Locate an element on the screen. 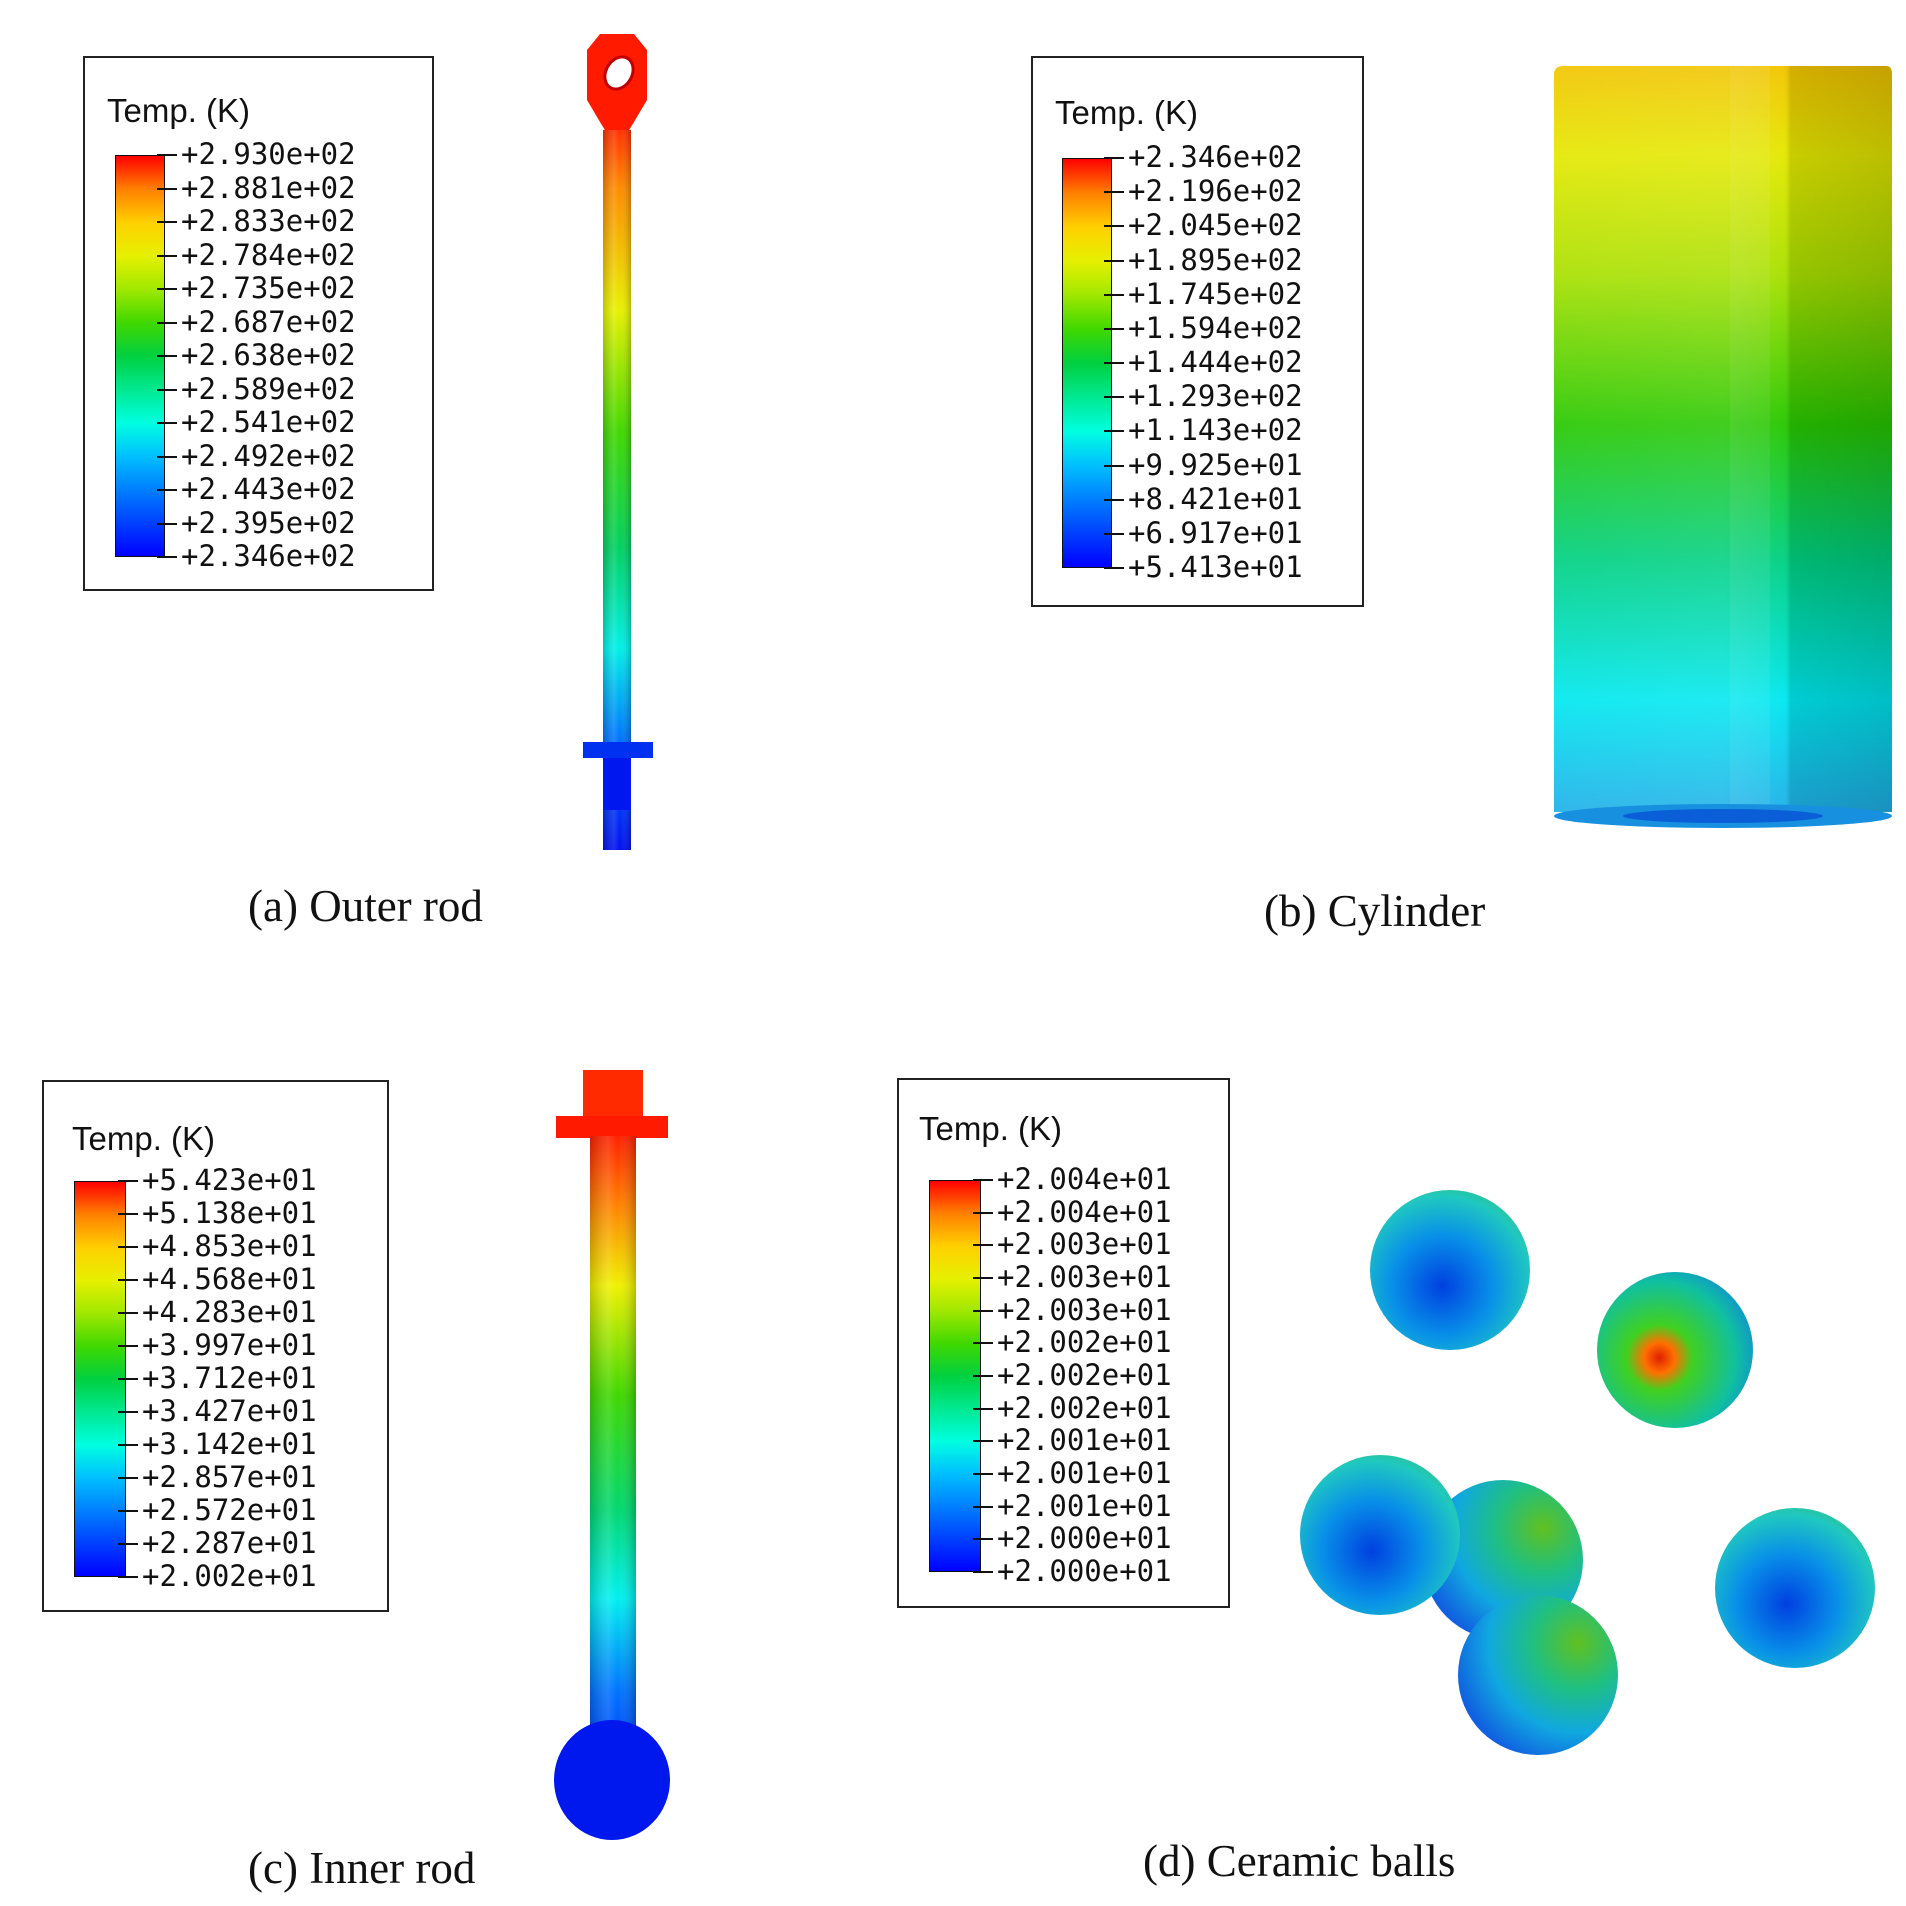  legend-label: +2.287e+01 is located at coordinates (229, 1543).